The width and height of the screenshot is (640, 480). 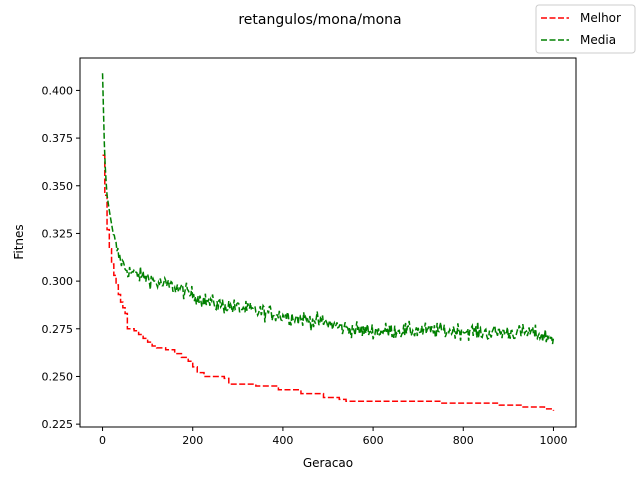 I want to click on y-tick-label: 0.250, so click(x=58, y=376).